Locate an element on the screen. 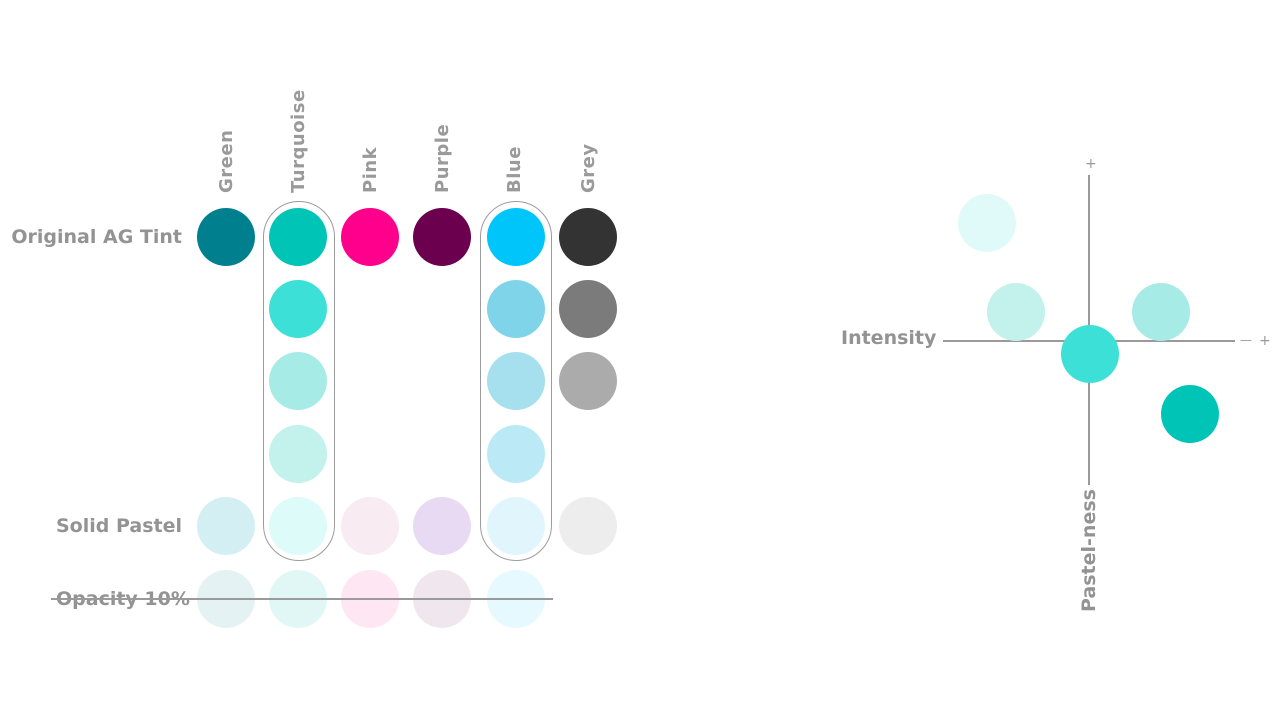  column-label-grey: Grey is located at coordinates (588, 168).